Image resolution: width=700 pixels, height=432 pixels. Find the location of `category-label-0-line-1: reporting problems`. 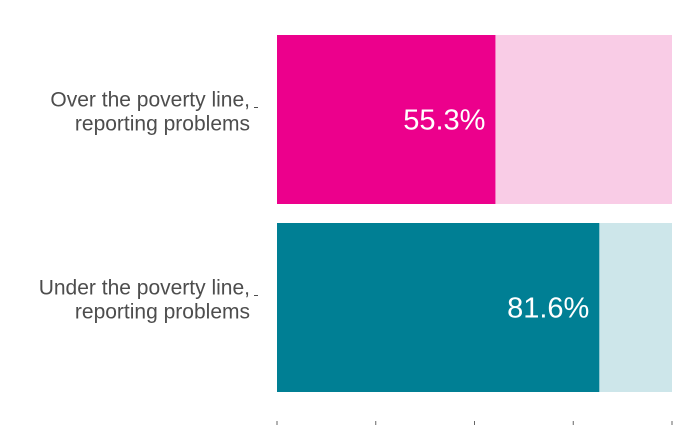

category-label-0-line-1: reporting problems is located at coordinates (162, 124).